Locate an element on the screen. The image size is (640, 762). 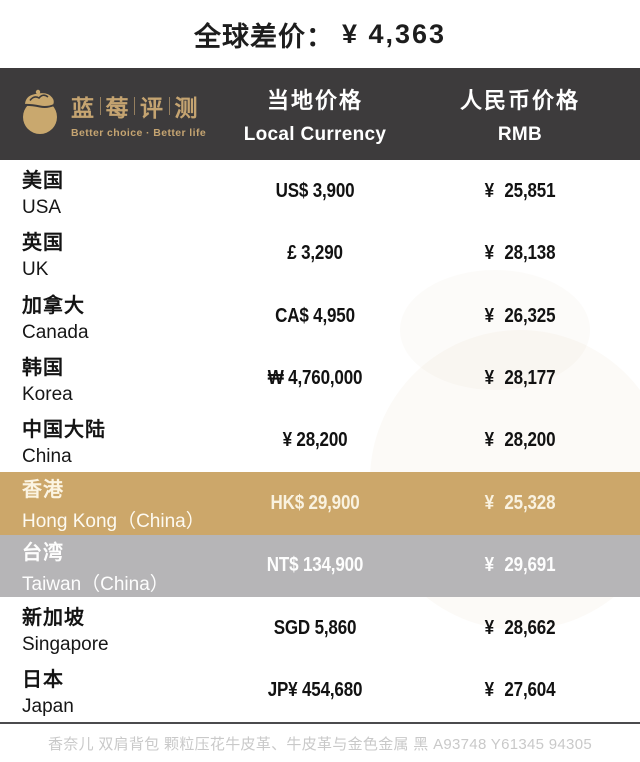
table-row-japan: 日本 Japan JP¥ 454,680 ¥ 27,604 is located at coordinates (320, 691).